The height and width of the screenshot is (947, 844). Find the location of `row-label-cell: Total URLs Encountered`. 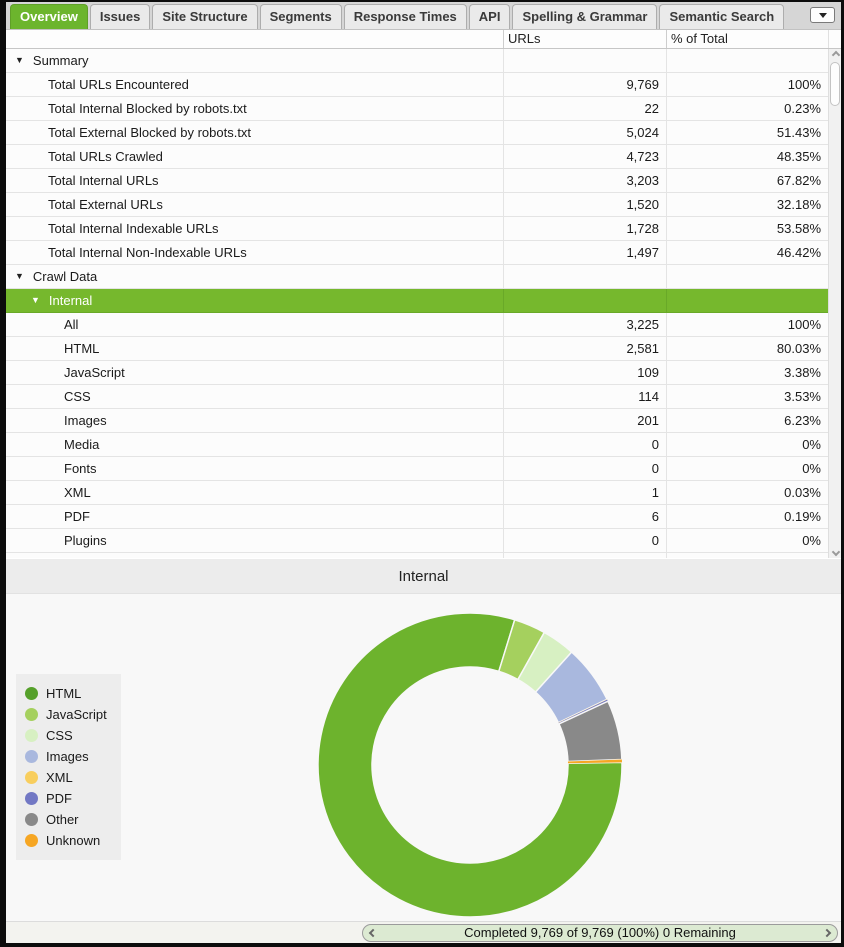

row-label-cell: Total URLs Encountered is located at coordinates (254, 84).